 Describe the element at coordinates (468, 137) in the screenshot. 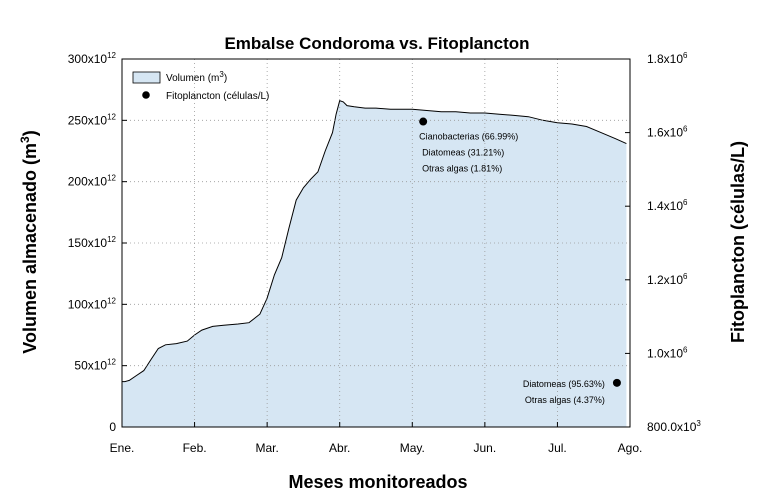

I see `annotation-may-0: Cianobacterias (66.99%)` at that location.